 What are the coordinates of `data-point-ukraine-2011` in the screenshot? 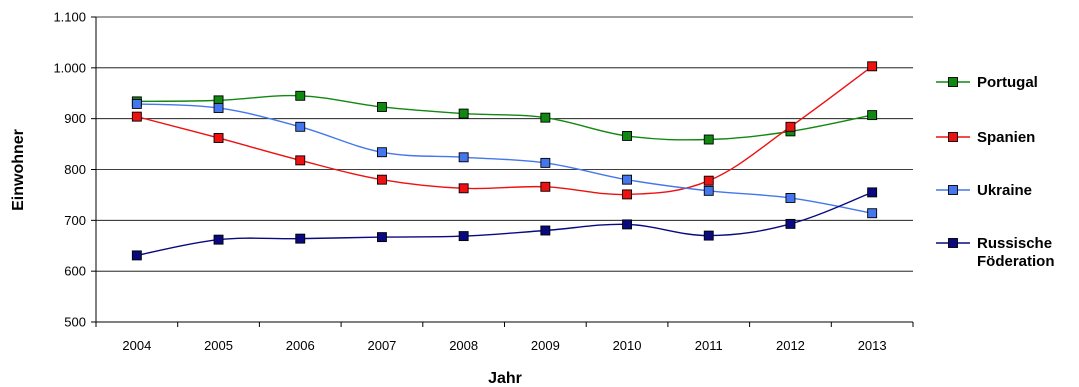 It's located at (708, 190).